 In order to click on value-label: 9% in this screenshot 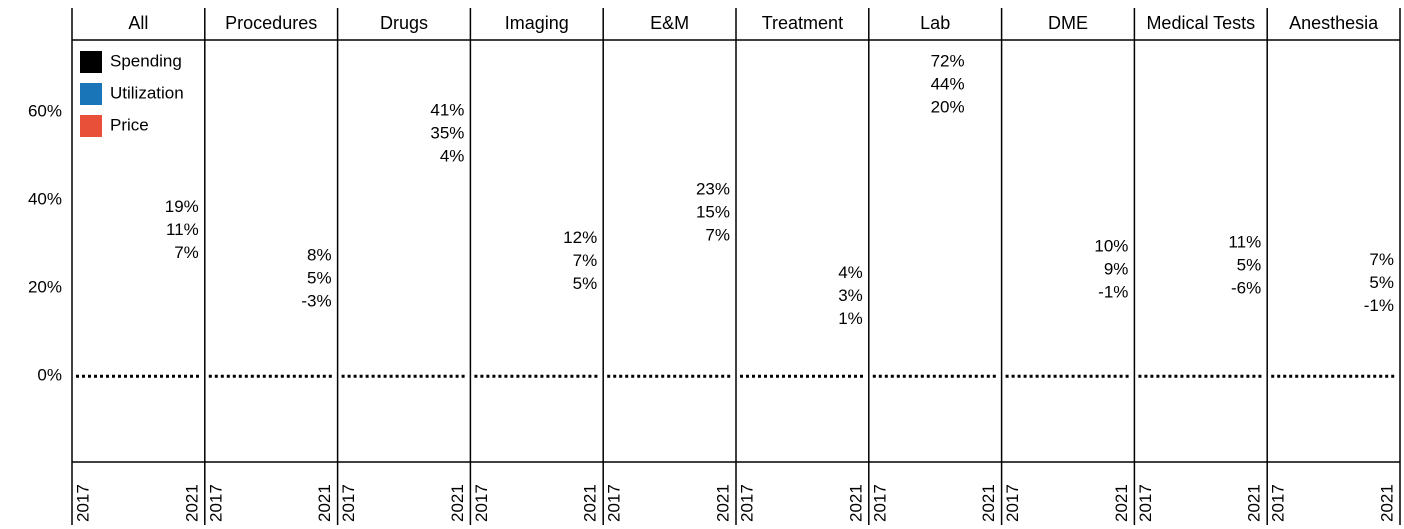, I will do `click(1116, 269)`.